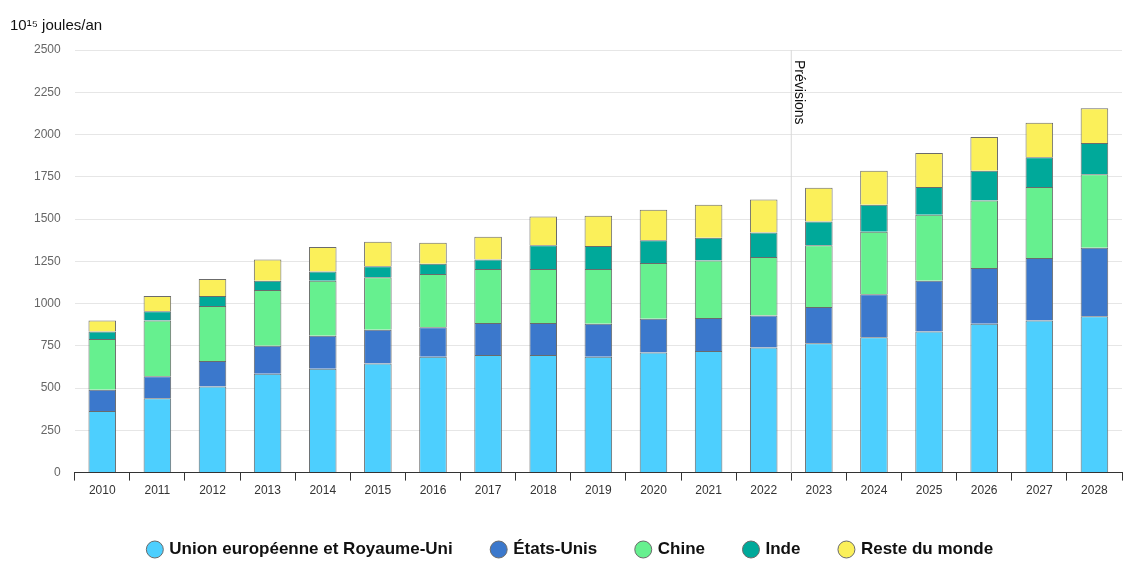 The width and height of the screenshot is (1132, 568). What do you see at coordinates (984, 490) in the screenshot?
I see `x-tick-label: 2026` at bounding box center [984, 490].